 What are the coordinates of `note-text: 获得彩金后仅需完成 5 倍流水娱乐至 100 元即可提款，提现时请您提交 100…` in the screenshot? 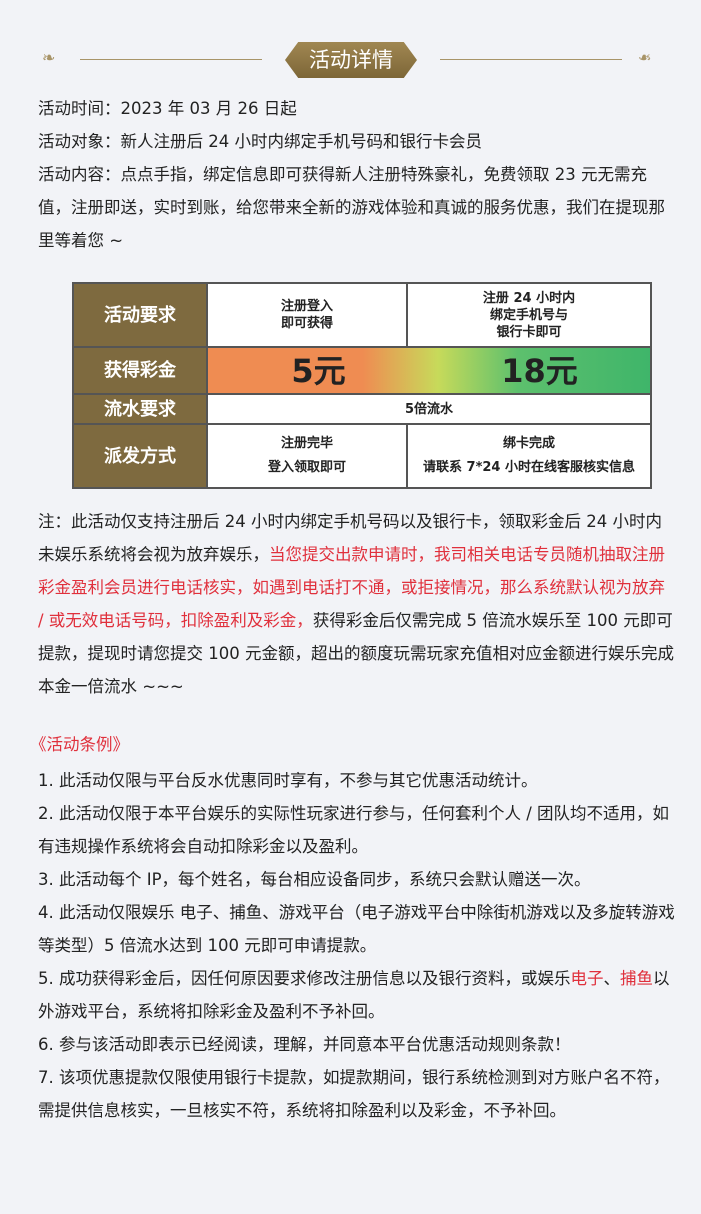 It's located at (356, 653).